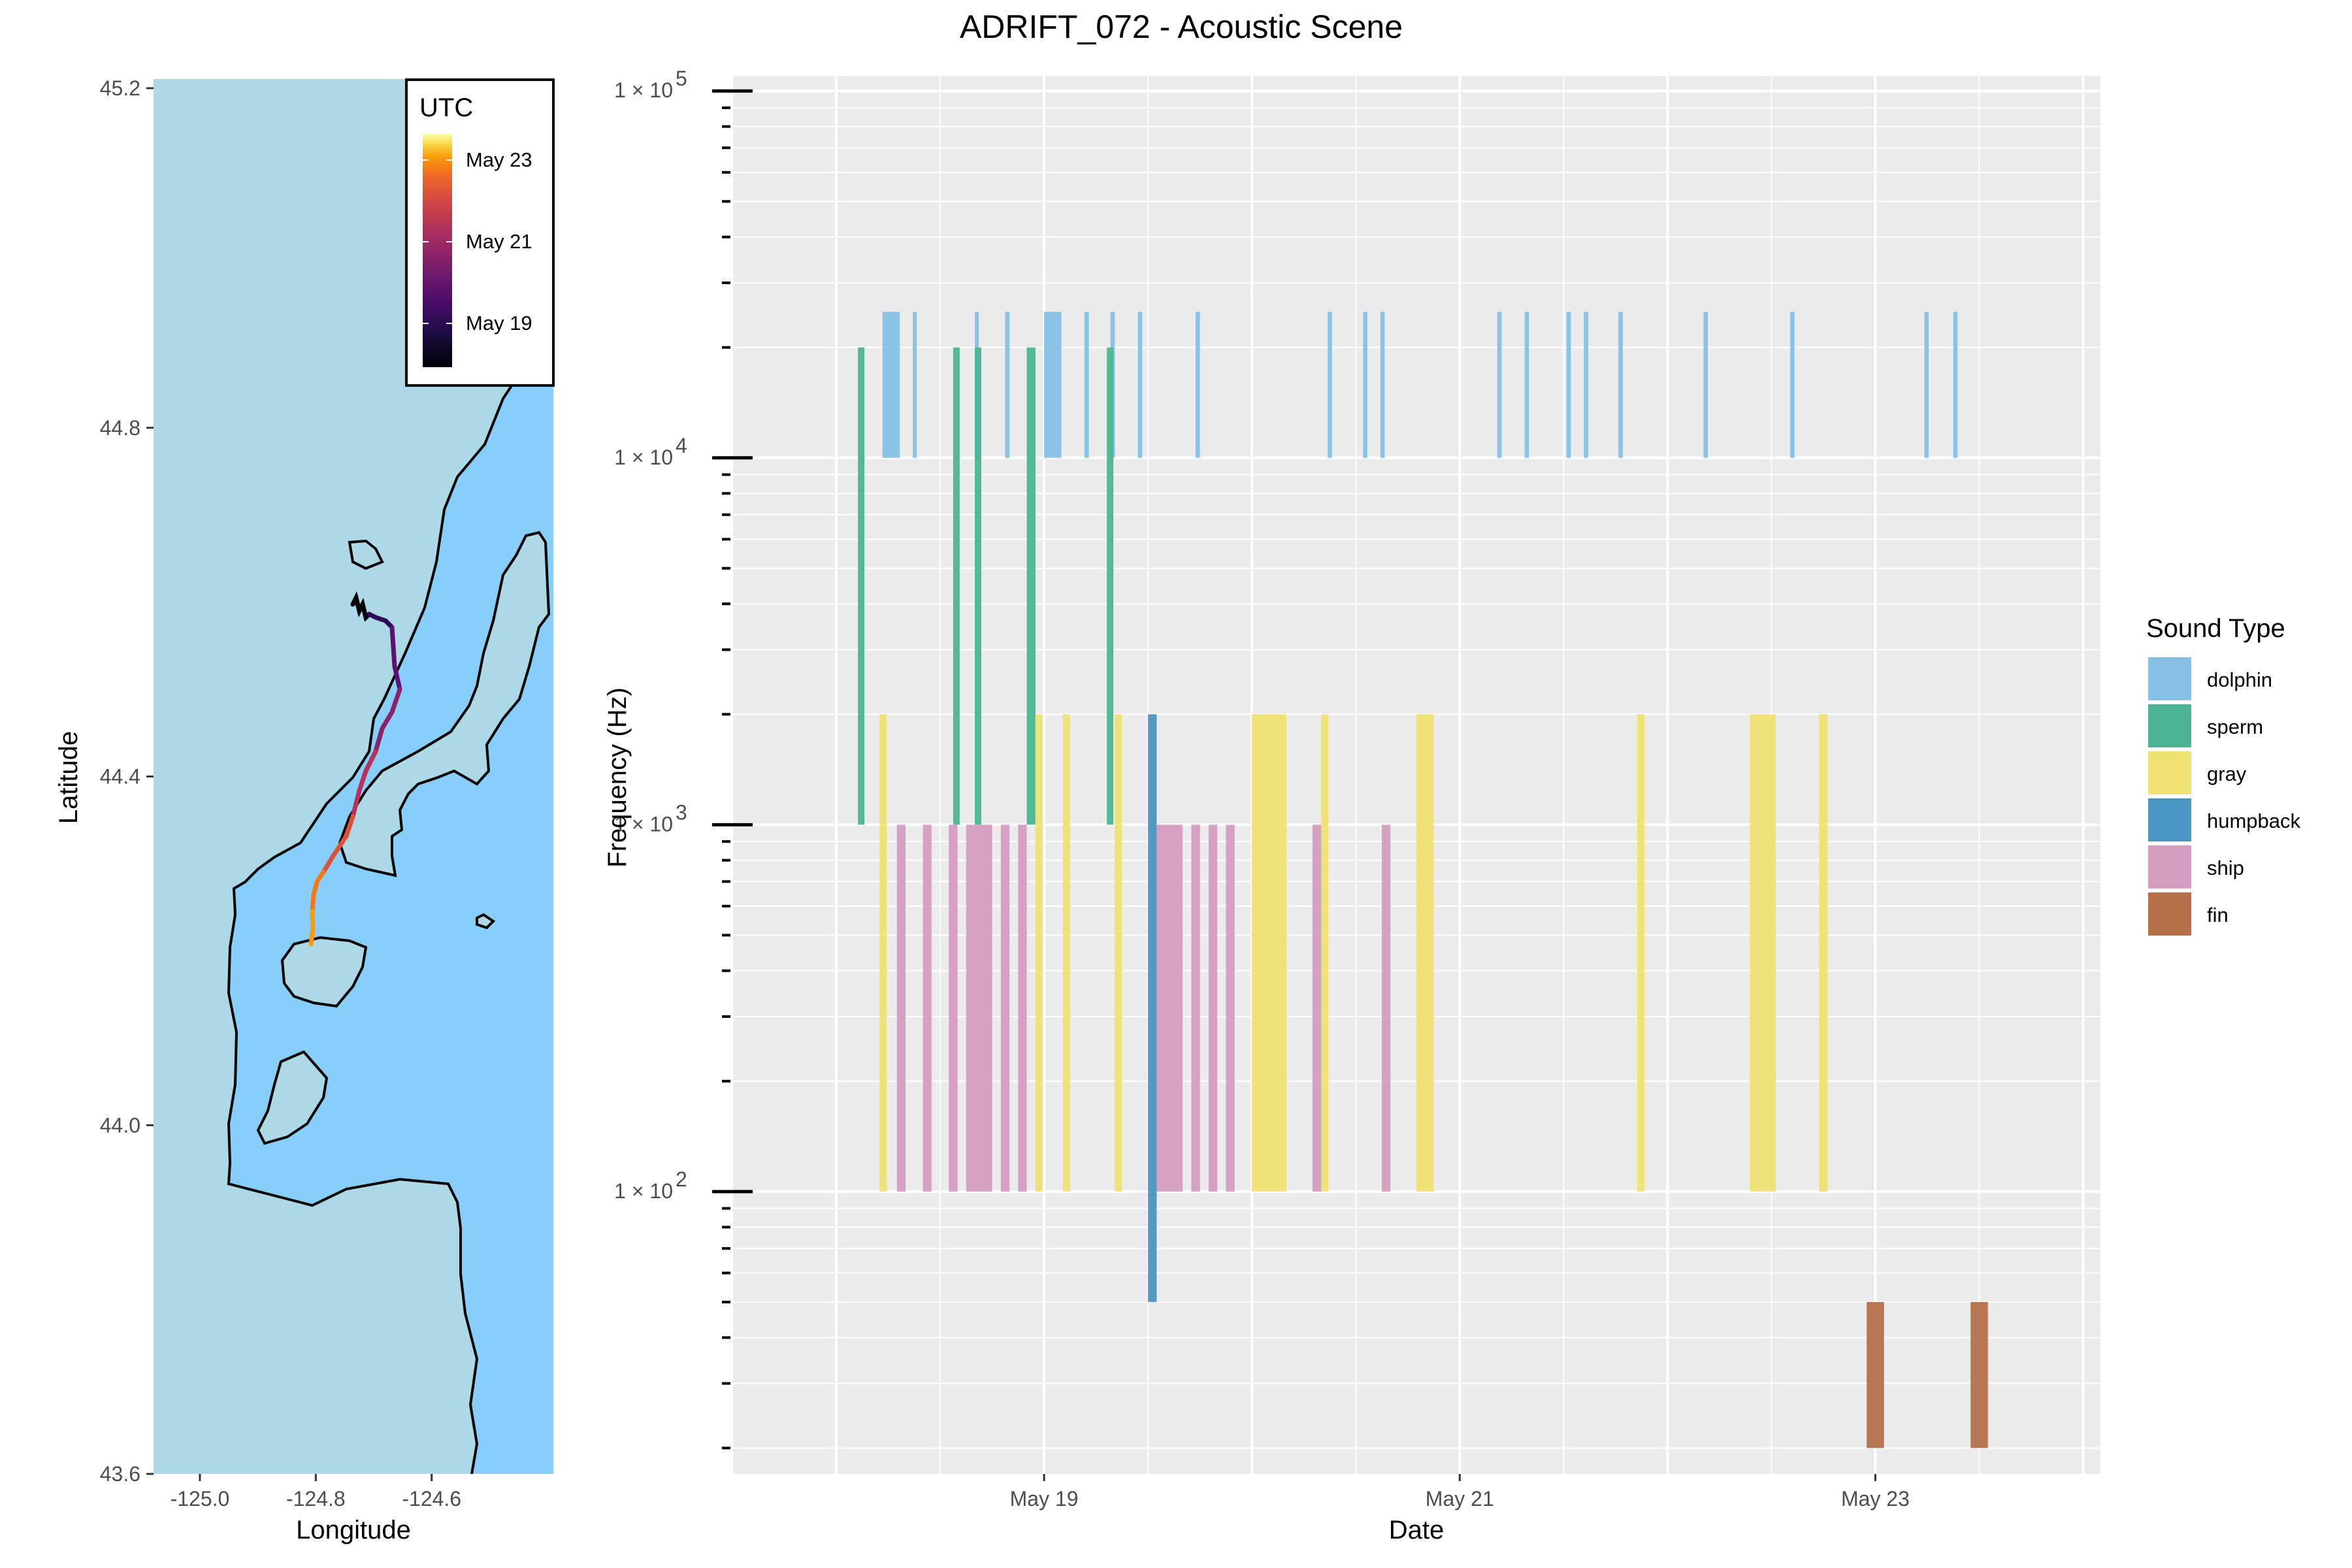 This screenshot has width=2352, height=1568. I want to click on map-x-tick-label: -124.8, so click(316, 1499).